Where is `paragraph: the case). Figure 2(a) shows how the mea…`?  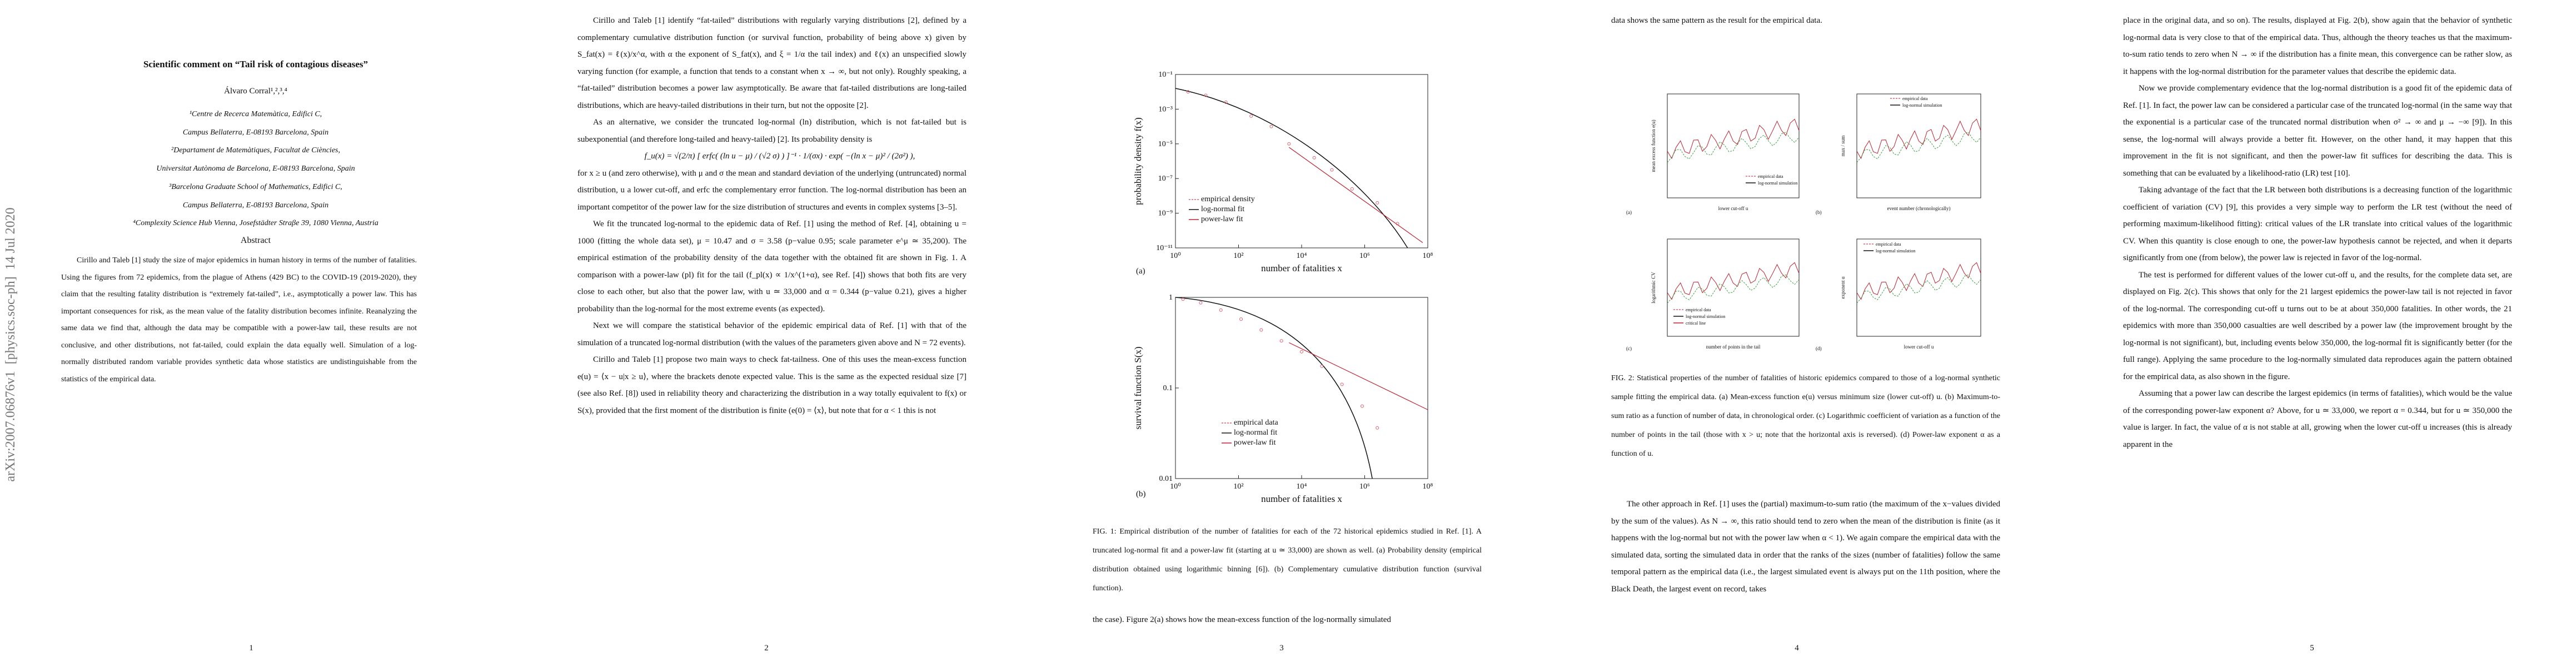
paragraph: the case). Figure 2(a) shows how the mea… is located at coordinates (1242, 619).